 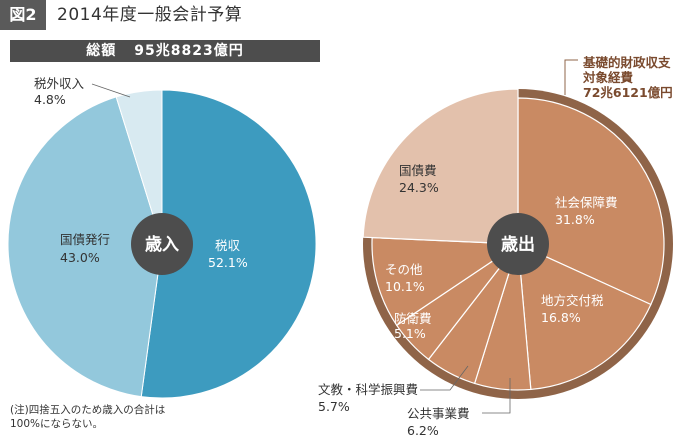 I want to click on expense-social-name: 社会保障費, so click(x=586, y=202).